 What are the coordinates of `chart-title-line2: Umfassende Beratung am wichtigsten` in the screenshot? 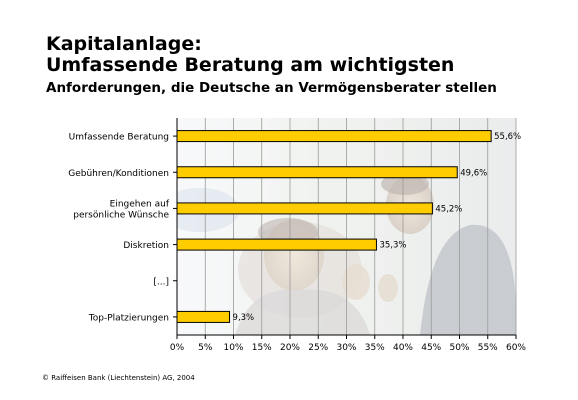 It's located at (250, 65).